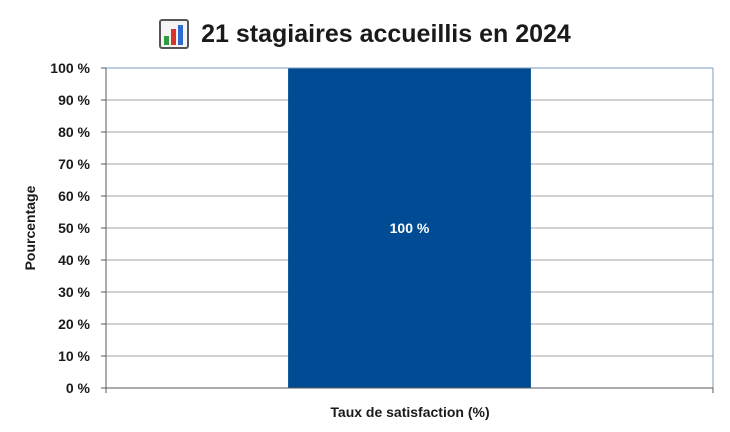 This screenshot has height=432, width=730. I want to click on chart-title: 21 stagiaires accueillis en 2024, so click(386, 33).